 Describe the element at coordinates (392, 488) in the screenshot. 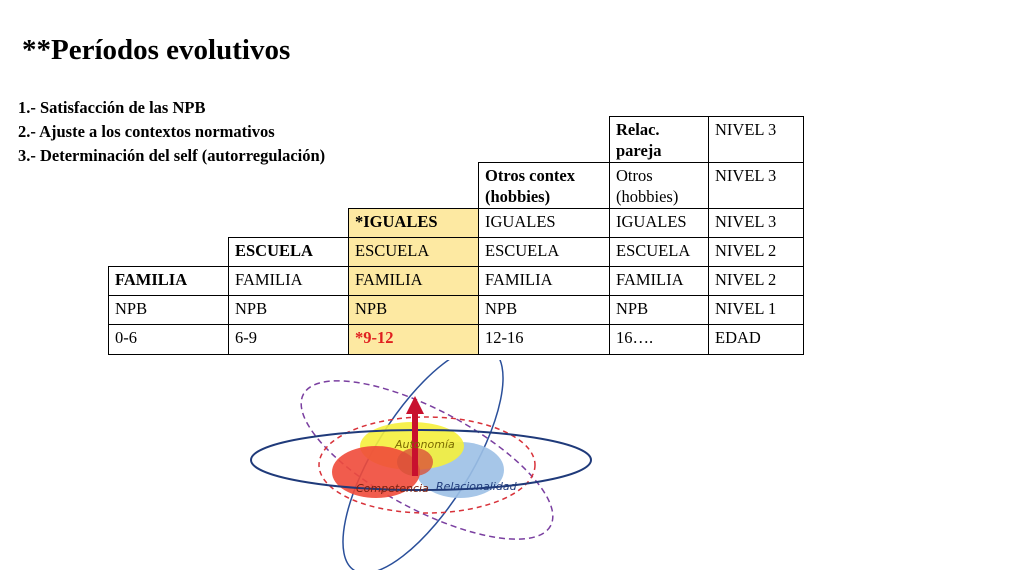

I see `competencia-label: Competencia` at that location.